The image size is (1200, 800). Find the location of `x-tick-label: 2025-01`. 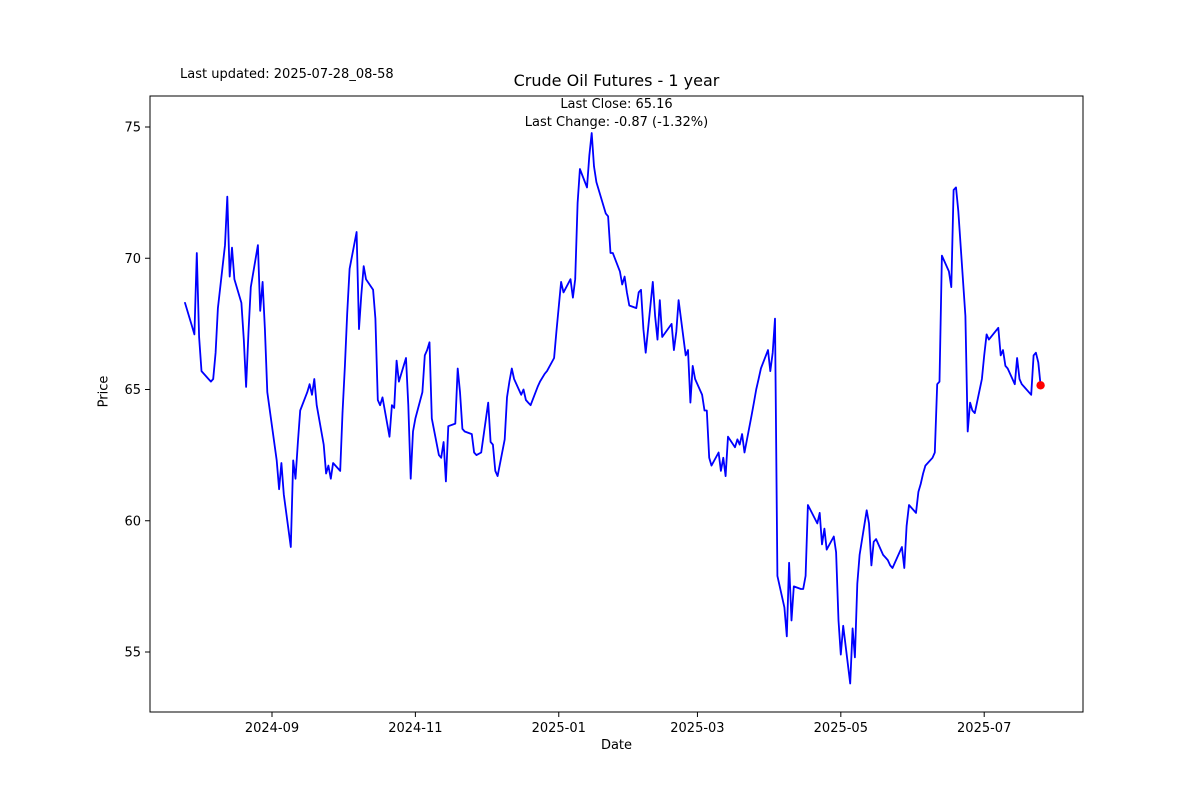

x-tick-label: 2025-01 is located at coordinates (559, 728).